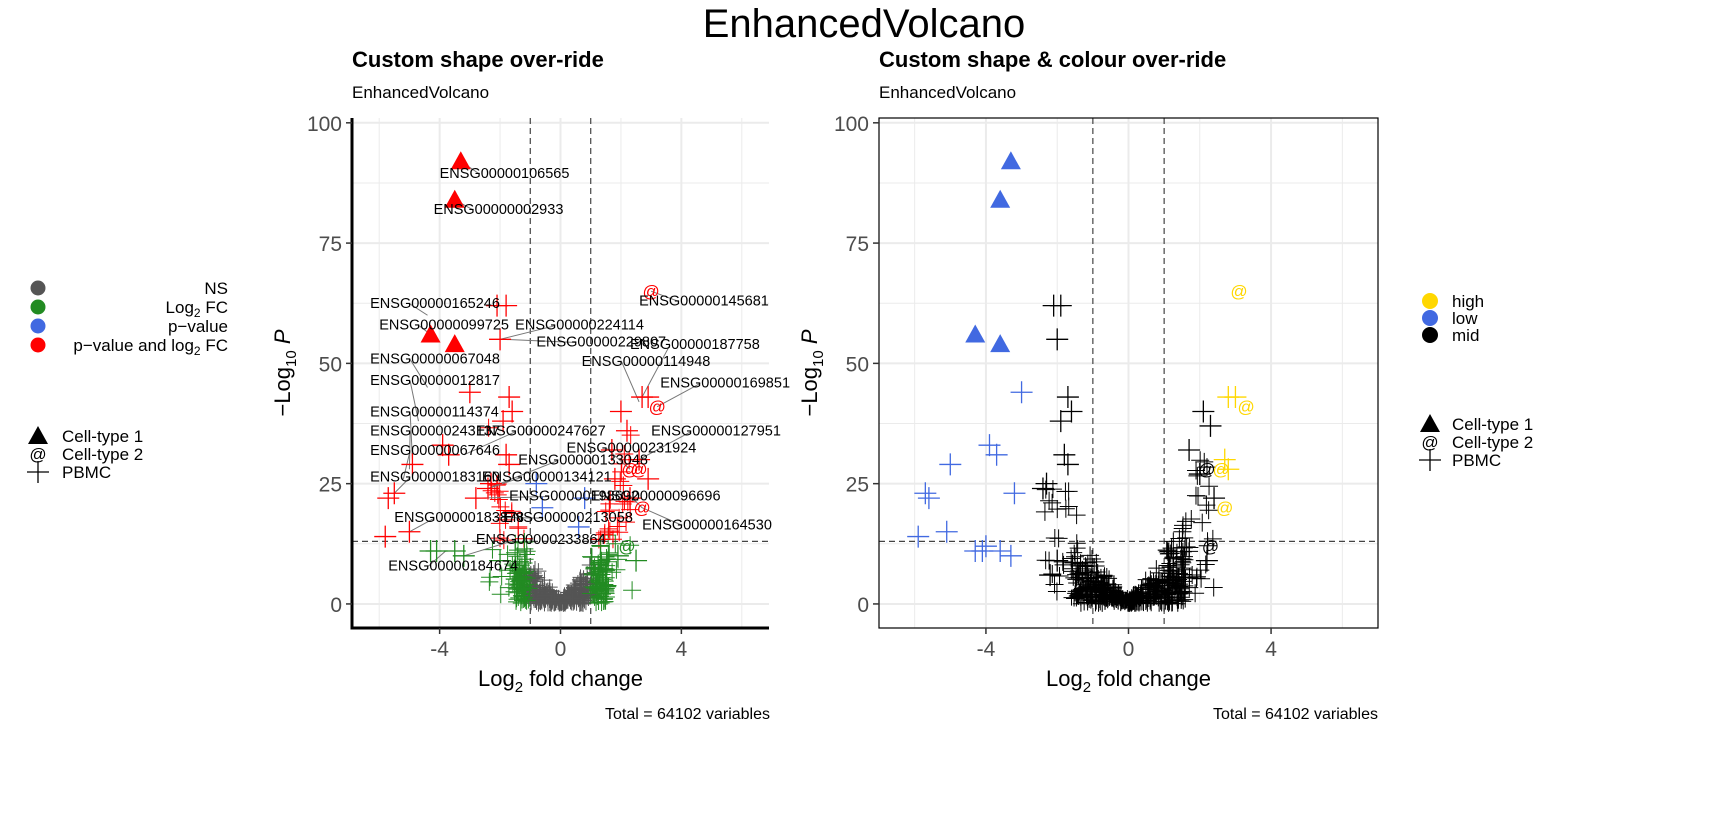  I want to click on y-tick-label: 25, so click(857, 485).